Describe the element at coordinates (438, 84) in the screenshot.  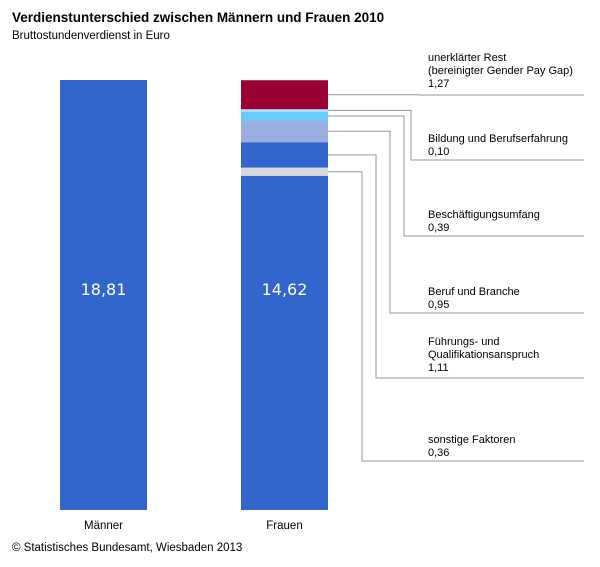
I see `value-label-unexplained: 1,27` at that location.